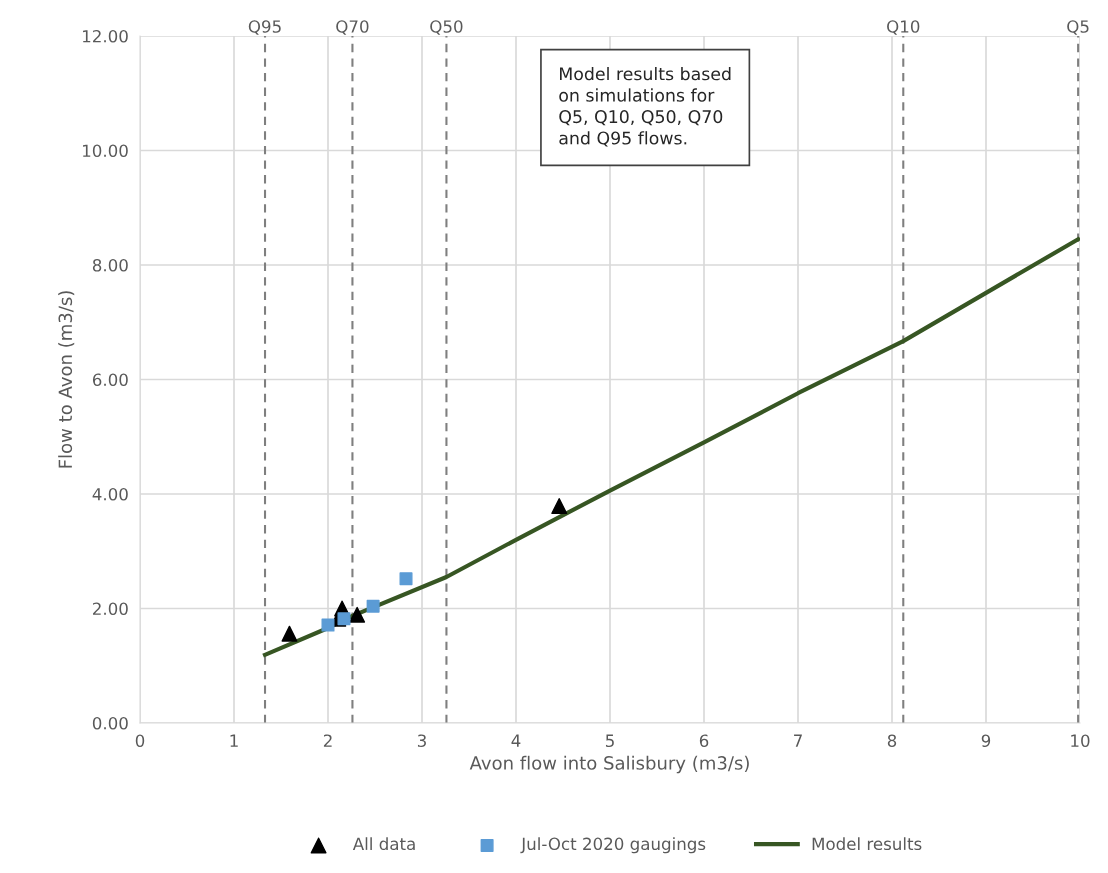  Describe the element at coordinates (110, 494) in the screenshot. I see `y-tick-label: 4.00` at that location.